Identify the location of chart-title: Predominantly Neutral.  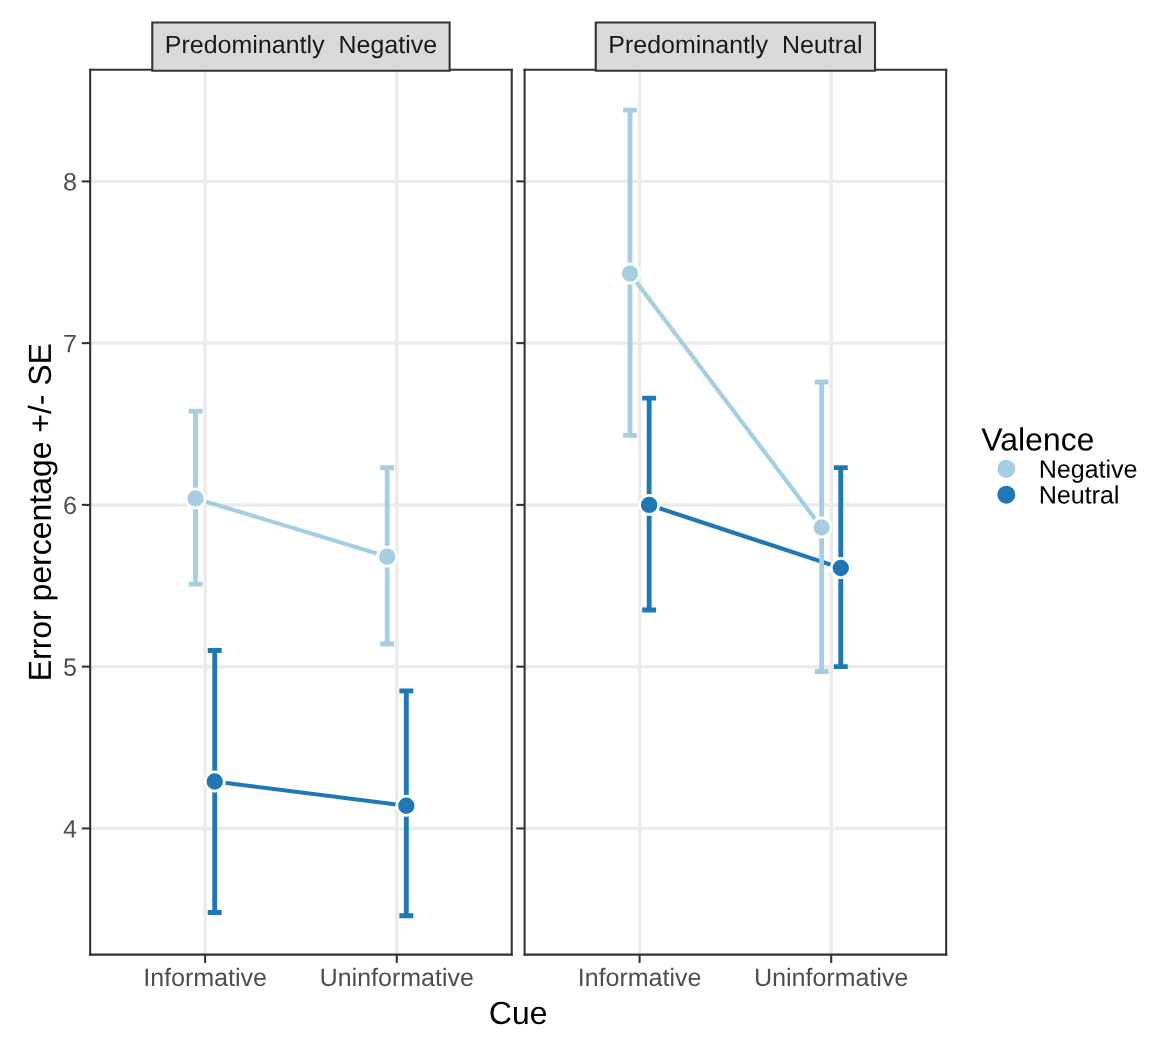
(735, 46).